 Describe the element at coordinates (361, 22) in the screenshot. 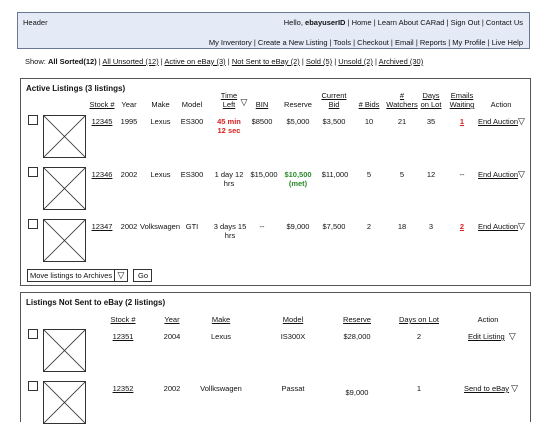

I see `home-link: Home` at that location.